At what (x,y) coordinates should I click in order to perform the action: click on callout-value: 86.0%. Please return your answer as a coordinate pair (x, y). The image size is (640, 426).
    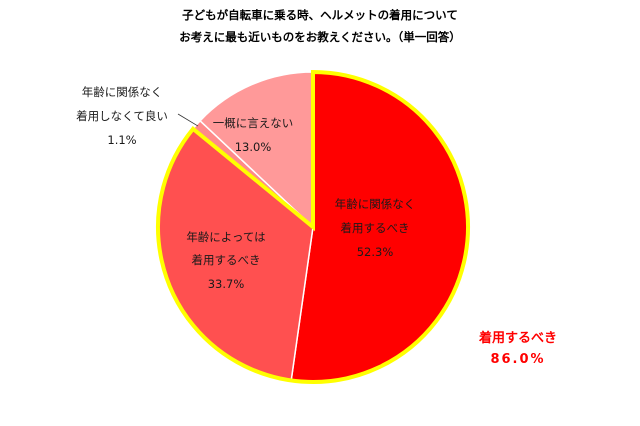
    Looking at the image, I should click on (517, 359).